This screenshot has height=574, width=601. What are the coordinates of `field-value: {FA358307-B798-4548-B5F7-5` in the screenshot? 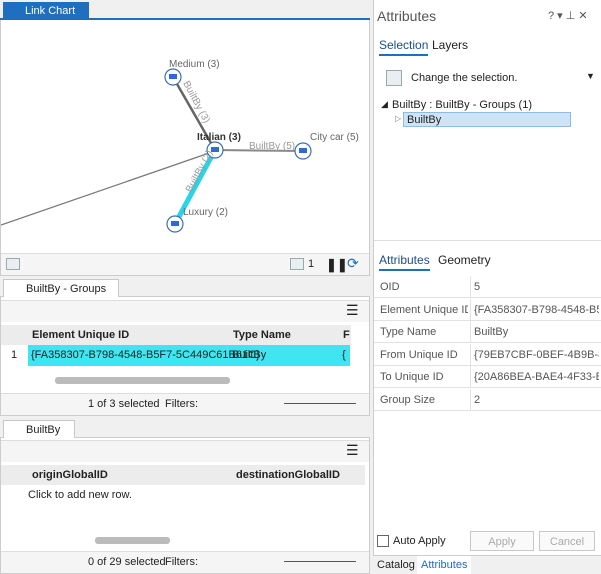 It's located at (536, 309).